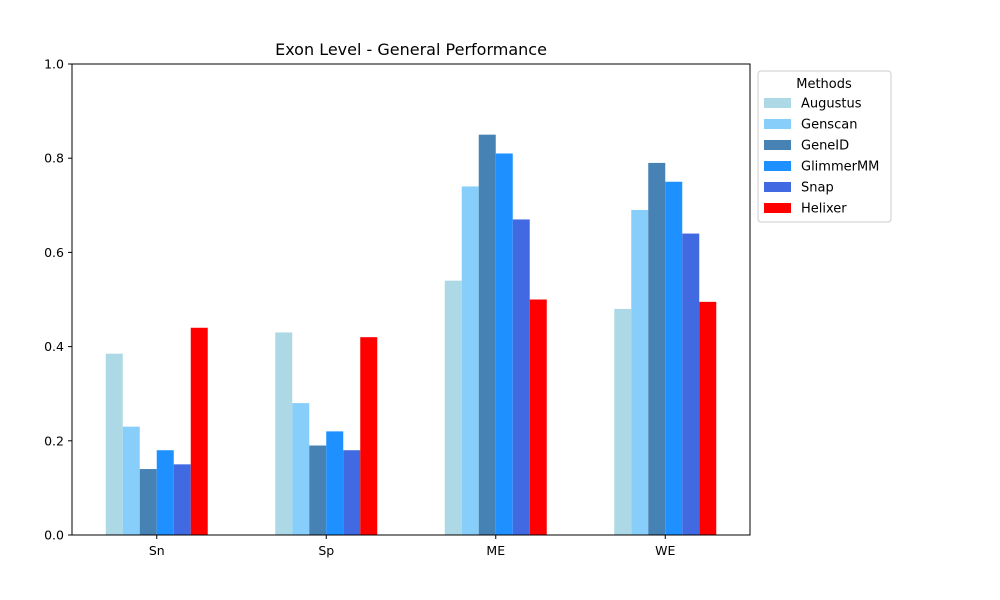  I want to click on bar-snap-sn, so click(182, 499).